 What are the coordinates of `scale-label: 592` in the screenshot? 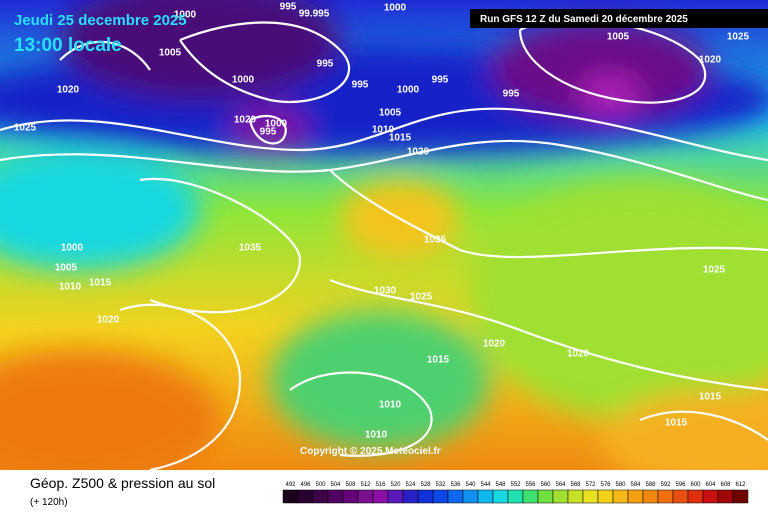 It's located at (665, 485).